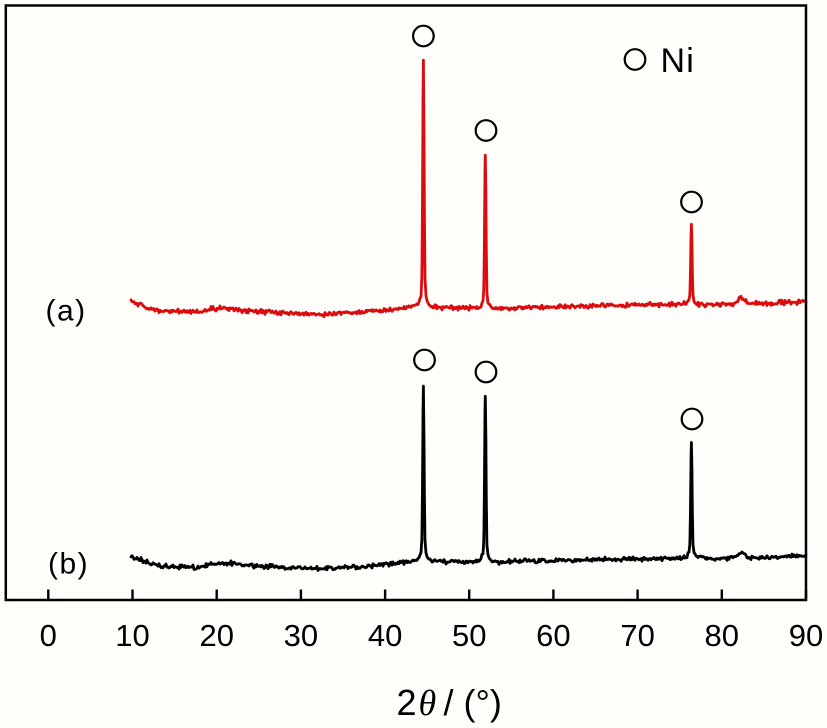 The height and width of the screenshot is (728, 827). I want to click on svg-text: 90, so click(806, 635).